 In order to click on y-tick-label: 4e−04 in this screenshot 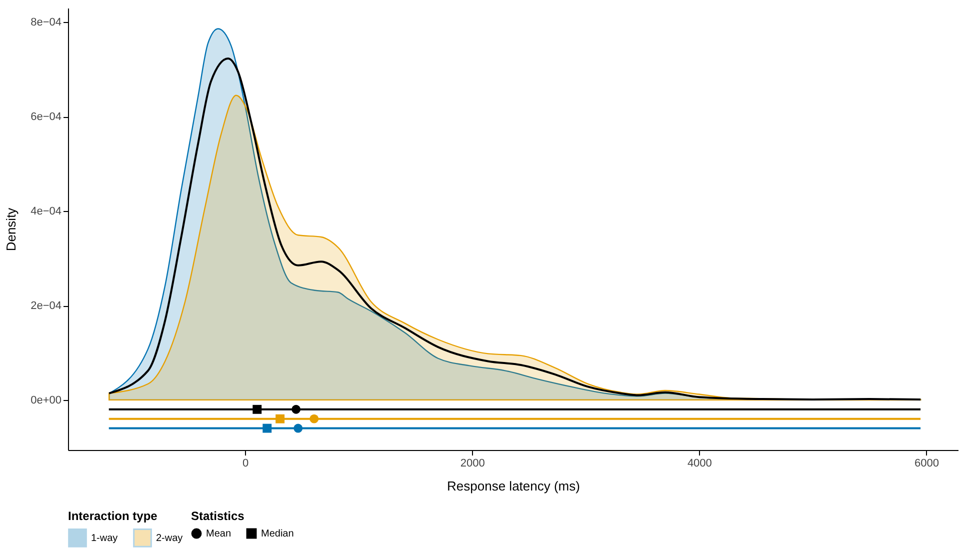, I will do `click(46, 212)`.